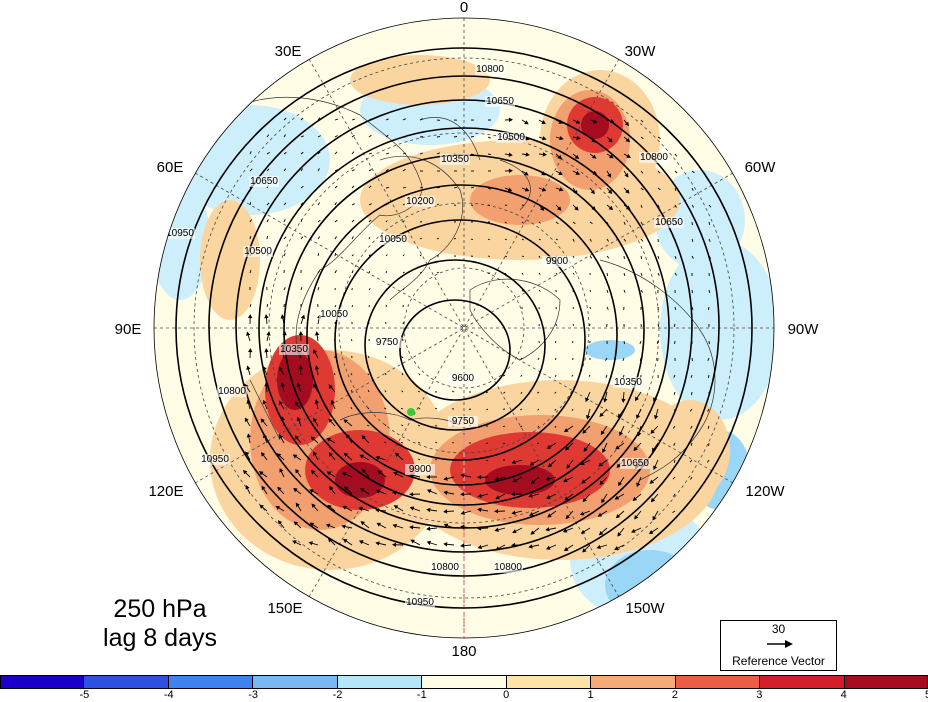 The width and height of the screenshot is (928, 702). What do you see at coordinates (445, 567) in the screenshot?
I see `contour-label: 10800` at bounding box center [445, 567].